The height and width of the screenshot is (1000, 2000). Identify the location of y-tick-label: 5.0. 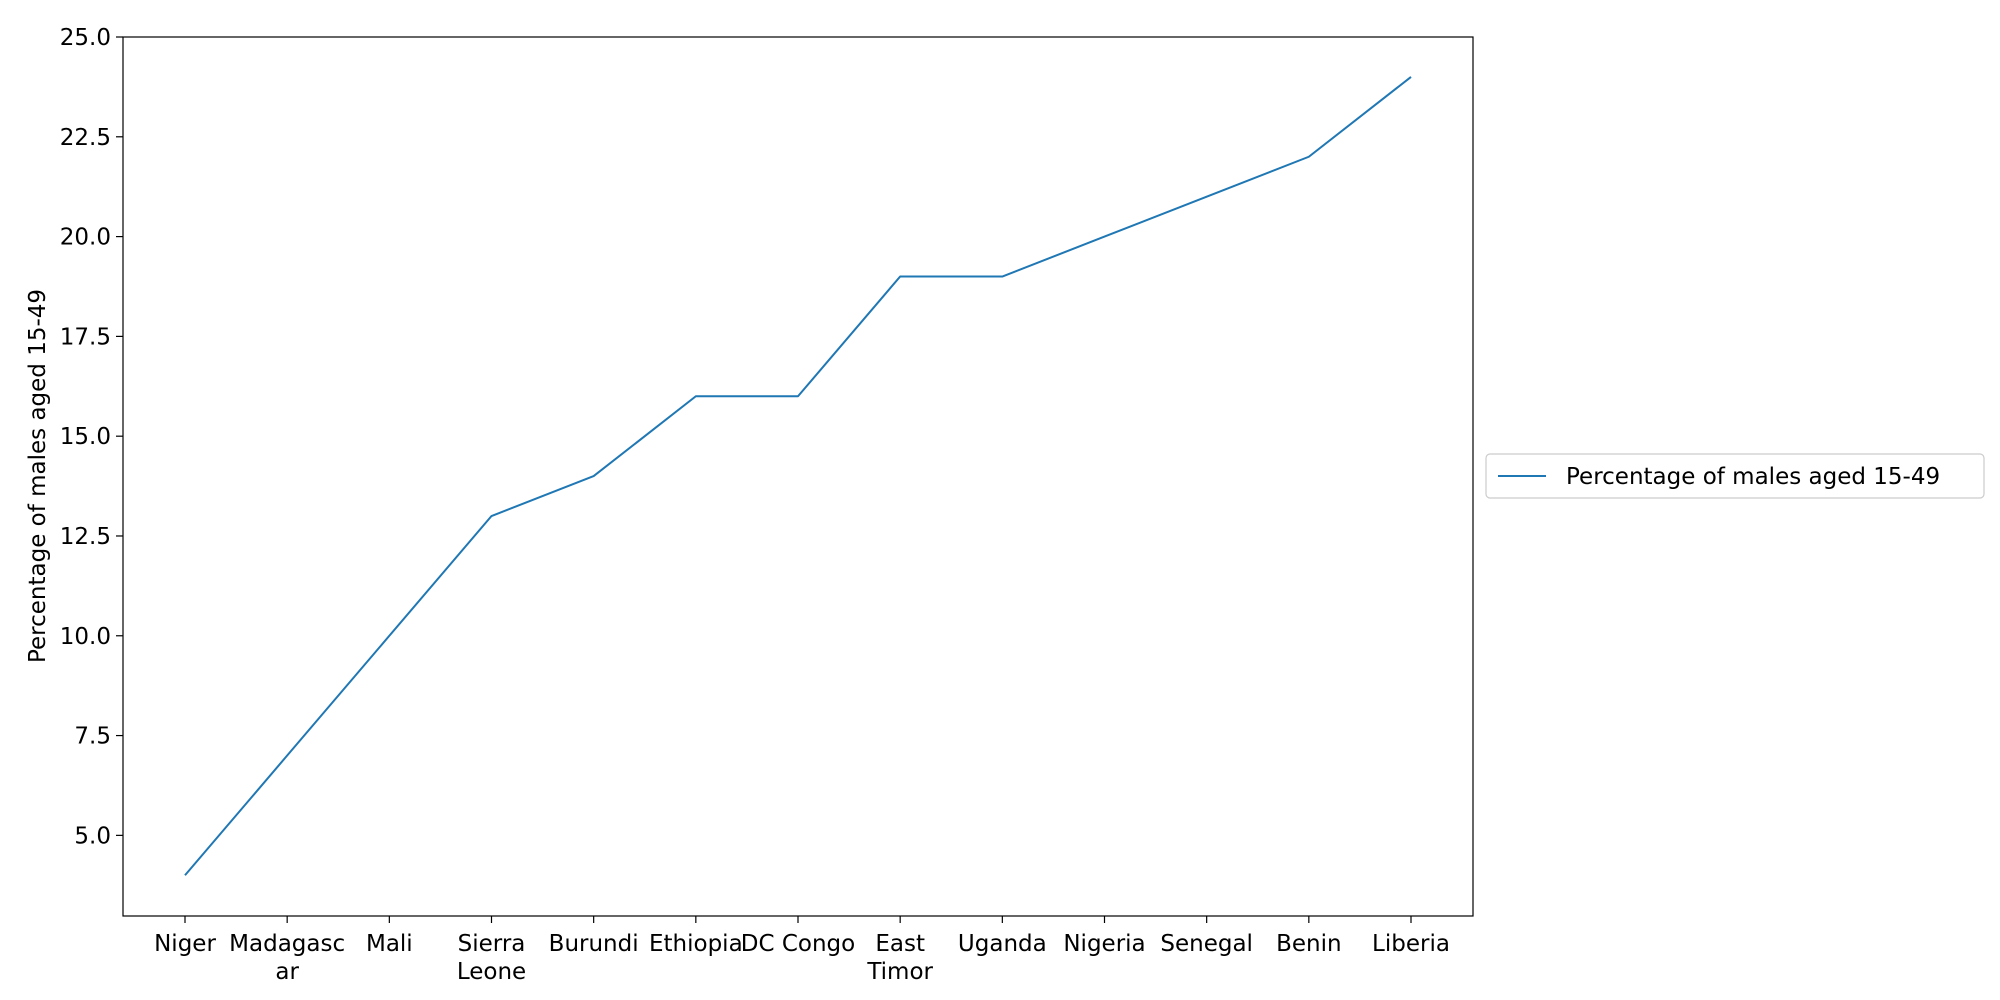
(92, 836).